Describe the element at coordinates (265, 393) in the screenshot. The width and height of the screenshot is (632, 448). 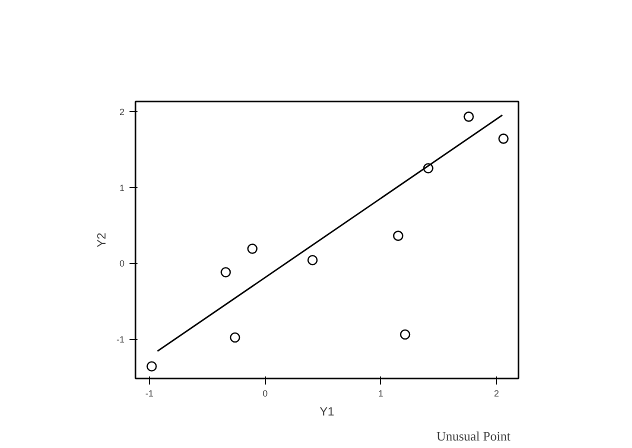
I see `x-tick-label: 0` at that location.